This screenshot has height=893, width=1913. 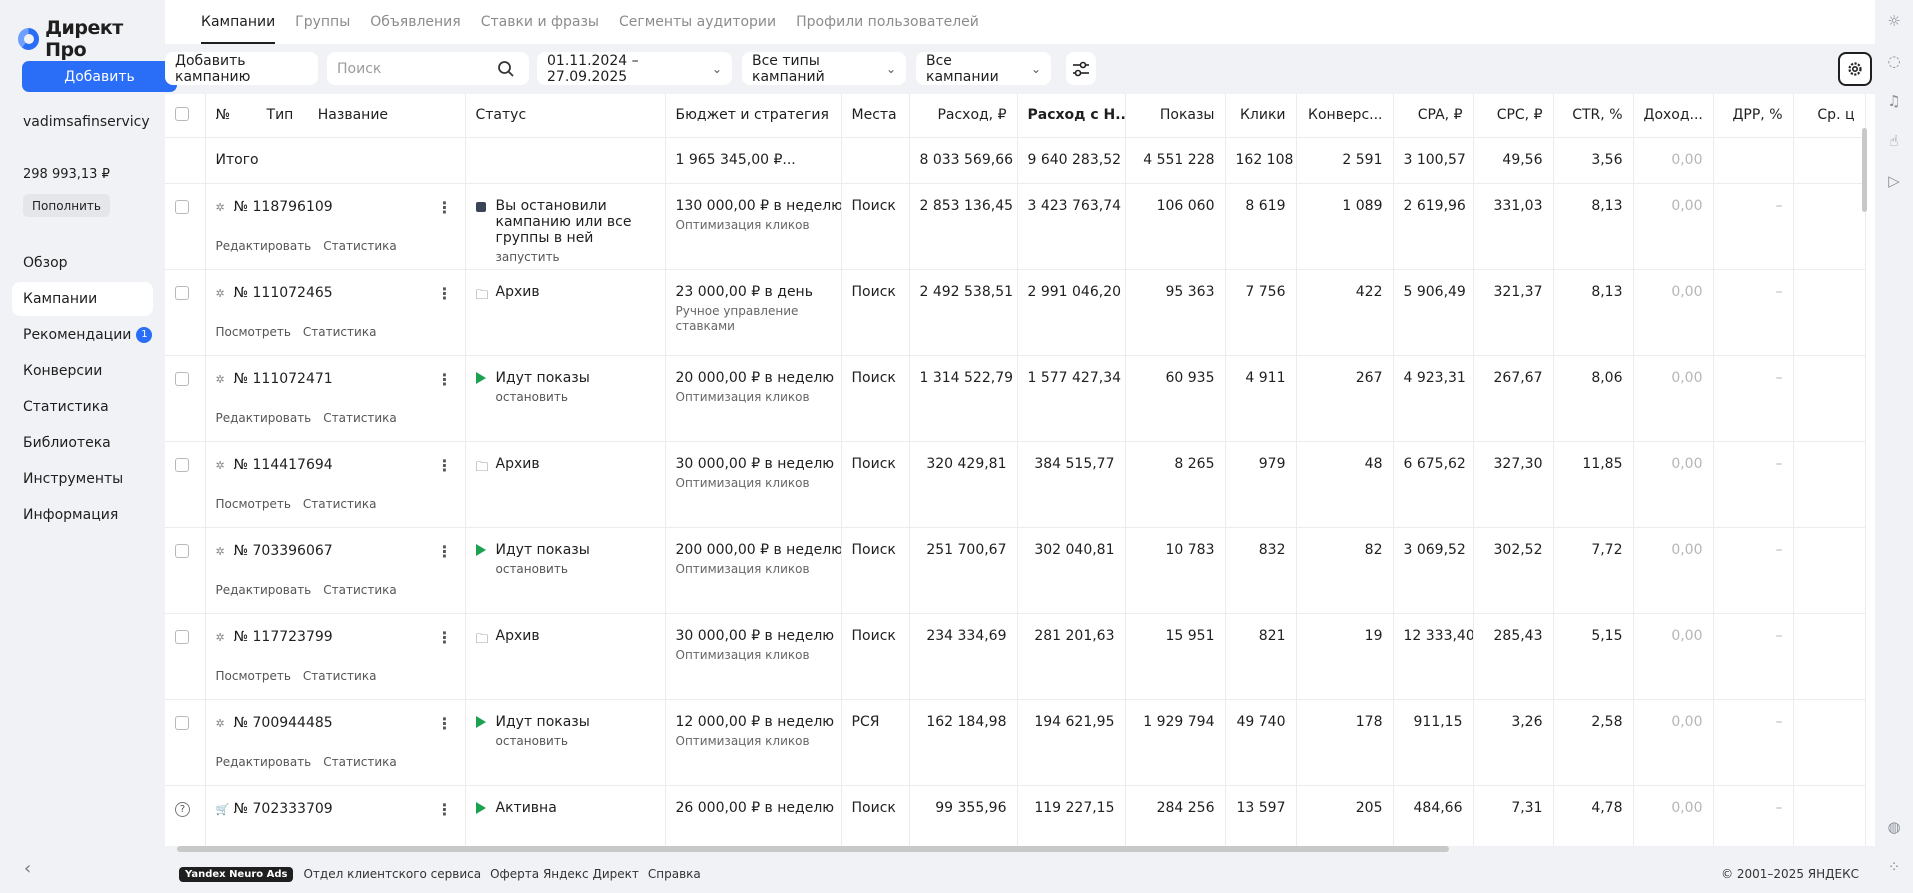 What do you see at coordinates (182, 809) in the screenshot?
I see `help-icon: ?` at bounding box center [182, 809].